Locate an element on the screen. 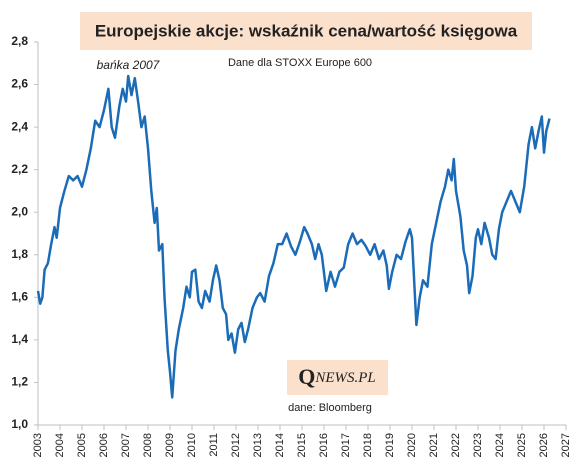 The height and width of the screenshot is (469, 586). x-tick-label: 2015 is located at coordinates (302, 445).